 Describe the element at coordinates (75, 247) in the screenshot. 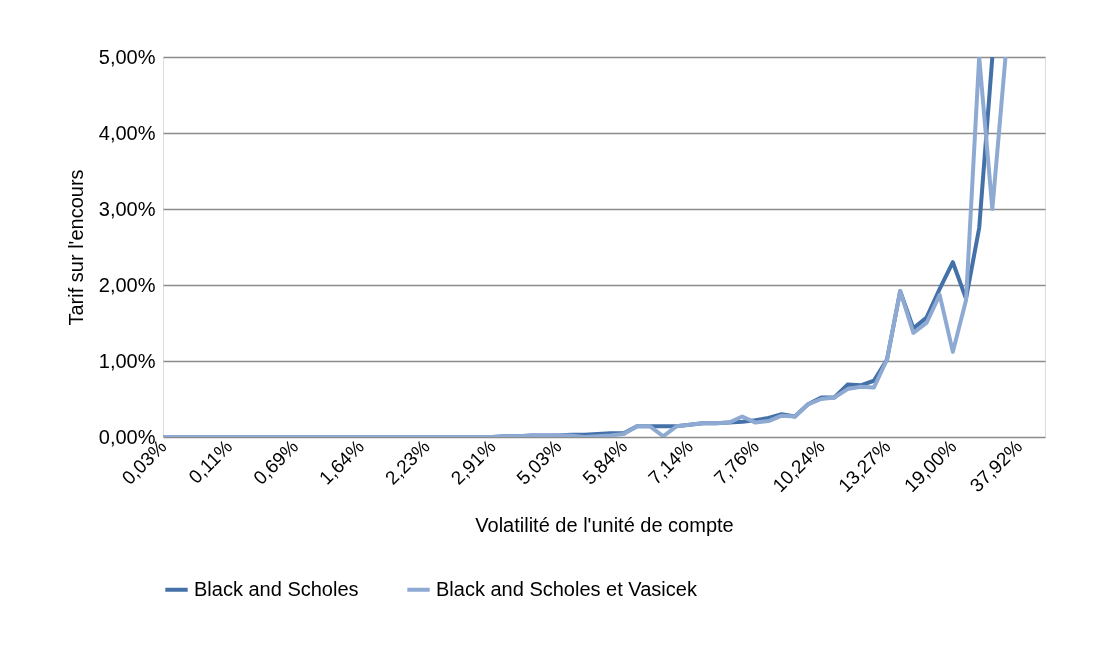

I see `y-axis-title: Tarif sur l'encours` at that location.